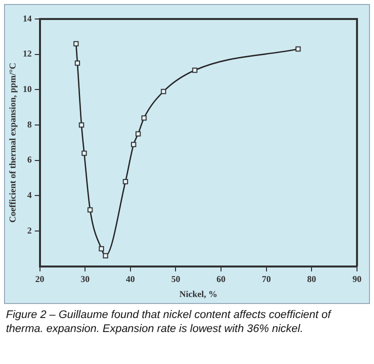 This screenshot has height=364, width=374. Describe the element at coordinates (40, 279) in the screenshot. I see `x-tick-label: 20` at that location.